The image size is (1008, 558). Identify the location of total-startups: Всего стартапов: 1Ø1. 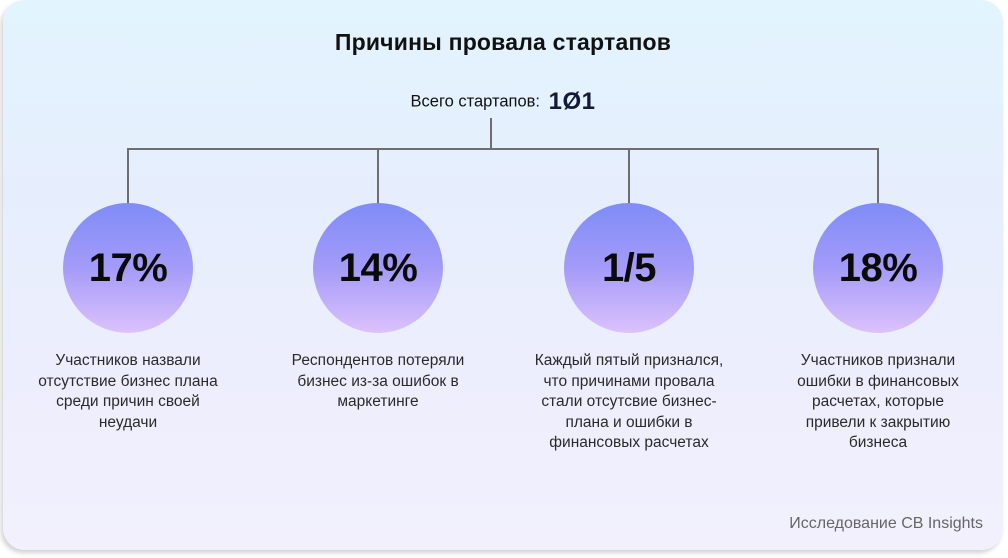
(503, 102).